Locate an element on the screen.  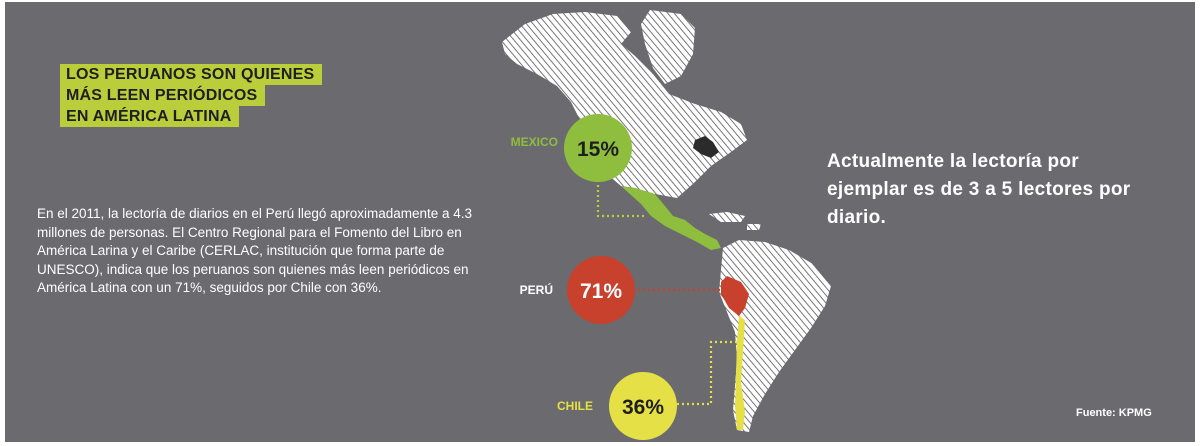
mexico-bubble is located at coordinates (598, 148).